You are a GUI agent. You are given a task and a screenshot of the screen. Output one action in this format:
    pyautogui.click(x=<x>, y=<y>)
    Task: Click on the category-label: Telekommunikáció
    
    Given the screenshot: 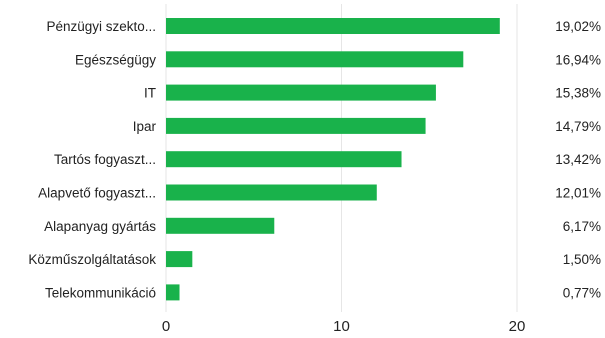 What is the action you would take?
    pyautogui.click(x=100, y=292)
    